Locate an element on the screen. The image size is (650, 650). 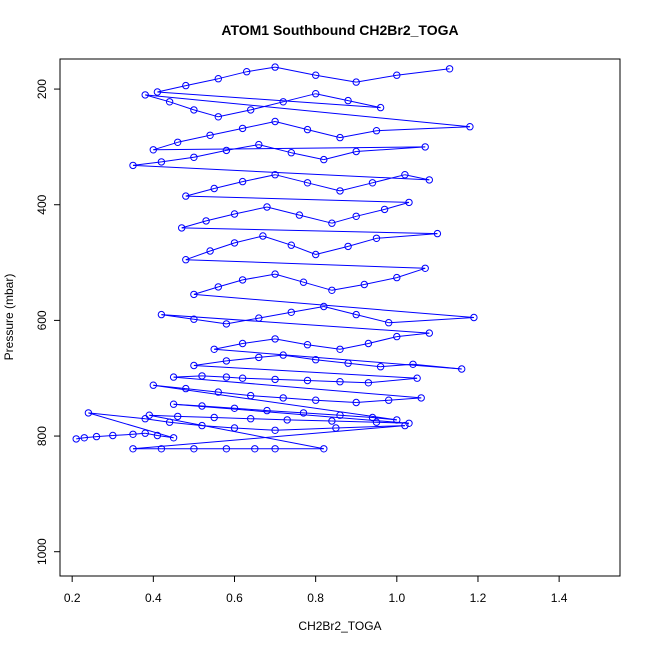
y-tick-label: 200 is located at coordinates (42, 89).